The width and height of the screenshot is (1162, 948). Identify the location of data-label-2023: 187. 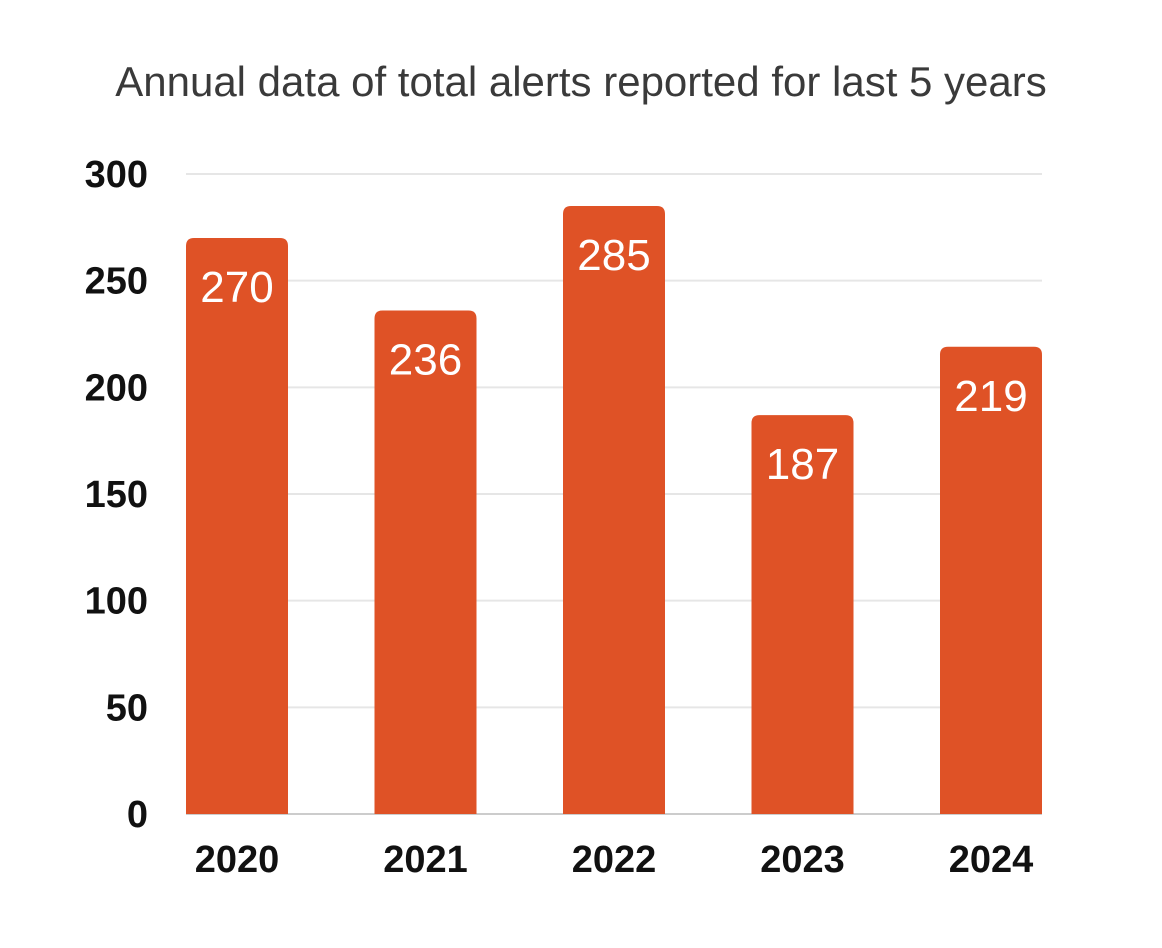
(802, 464).